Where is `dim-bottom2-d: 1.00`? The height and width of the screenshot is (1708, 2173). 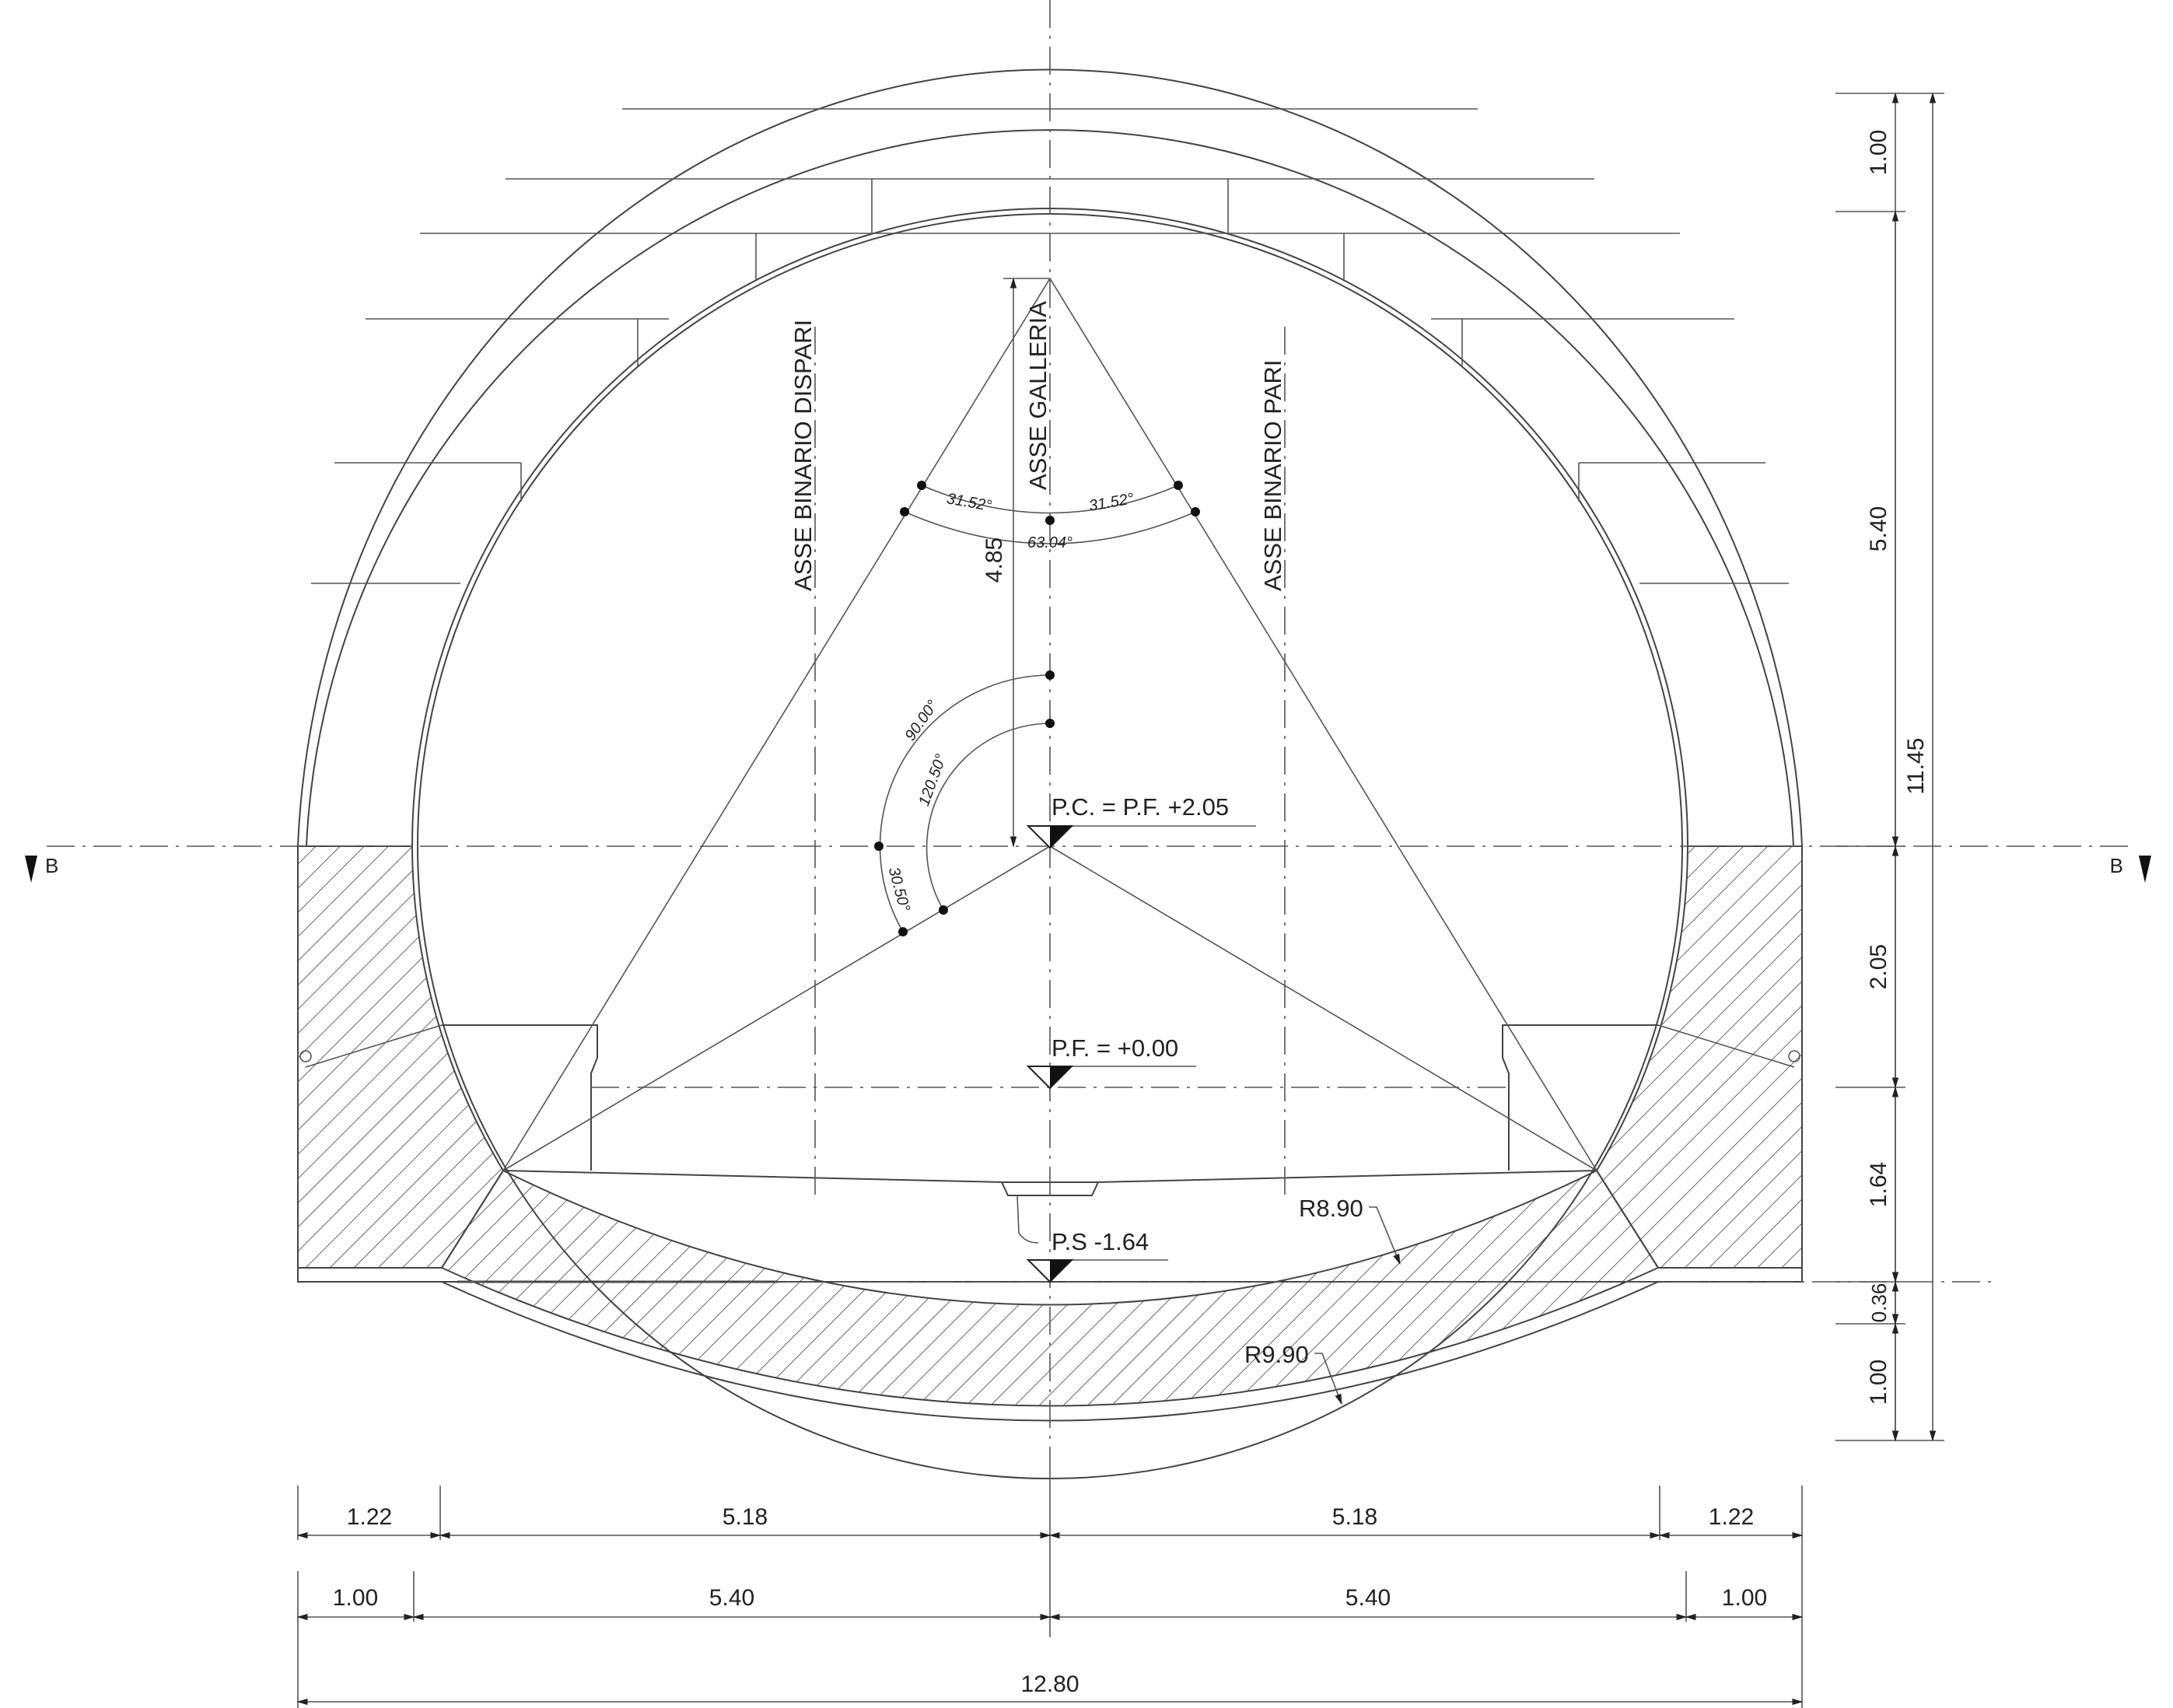
dim-bottom2-d: 1.00 is located at coordinates (1744, 1598).